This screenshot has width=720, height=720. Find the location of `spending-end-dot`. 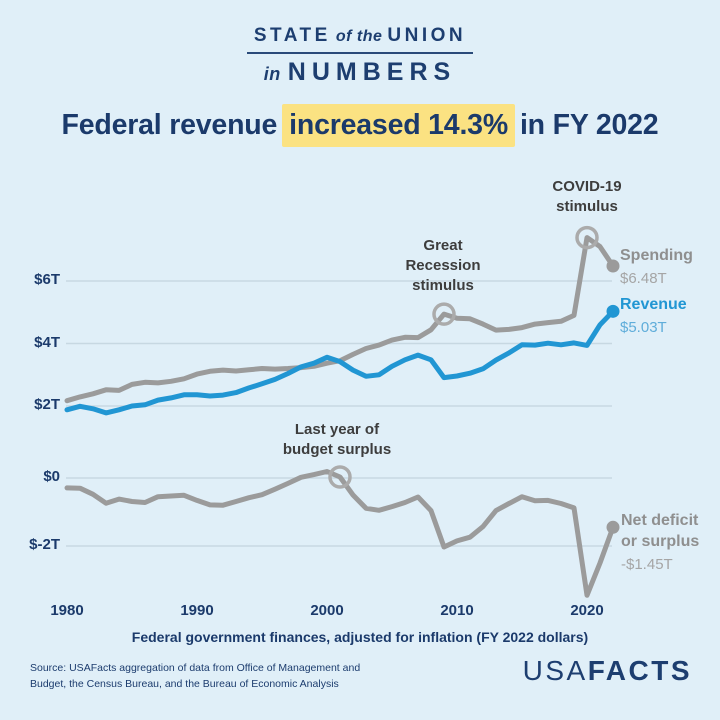

spending-end-dot is located at coordinates (613, 266).